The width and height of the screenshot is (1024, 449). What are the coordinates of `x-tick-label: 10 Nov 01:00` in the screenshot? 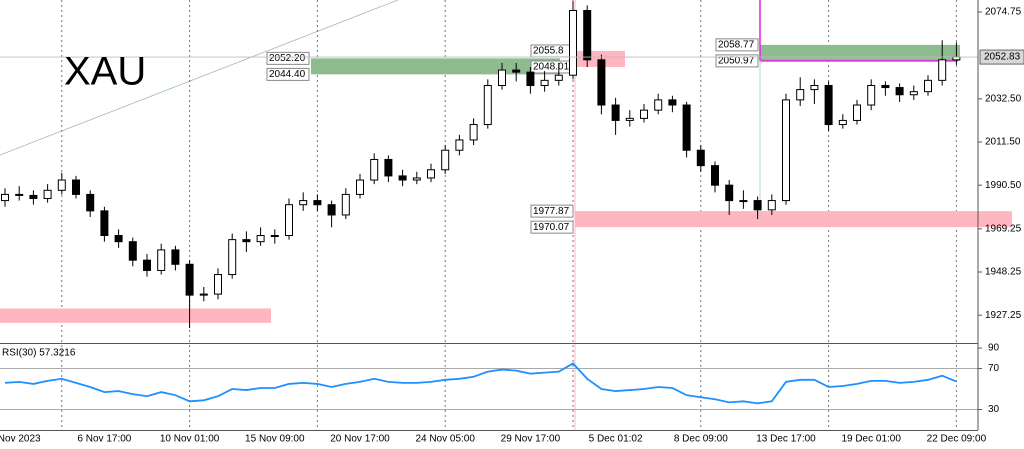 It's located at (190, 439).